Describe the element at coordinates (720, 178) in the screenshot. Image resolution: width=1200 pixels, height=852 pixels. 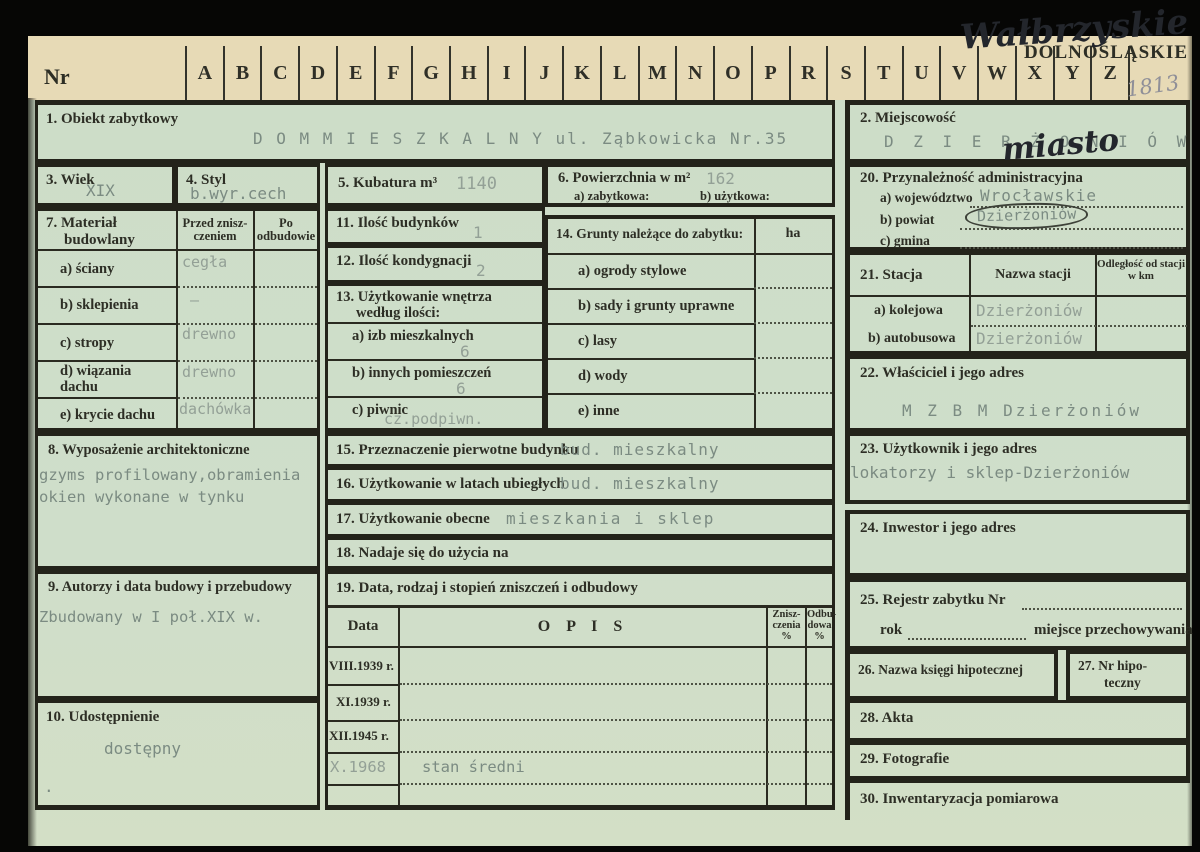
I see `s6-typed-value: 162` at that location.